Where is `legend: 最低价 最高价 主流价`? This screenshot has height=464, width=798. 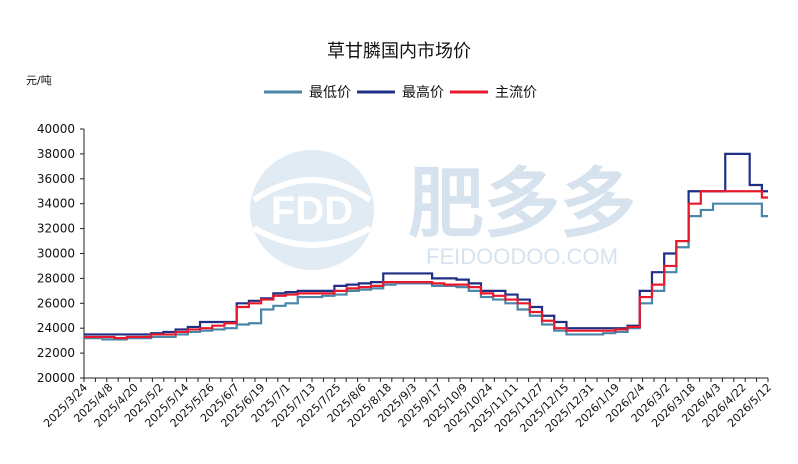 legend: 最低价 最高价 主流价 is located at coordinates (400, 92).